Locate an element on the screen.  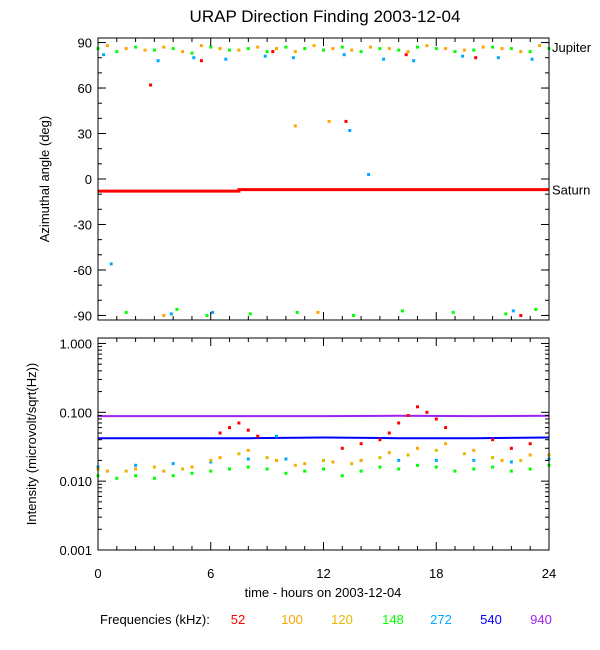
y-tick-label: 0.100 is located at coordinates (75, 412).